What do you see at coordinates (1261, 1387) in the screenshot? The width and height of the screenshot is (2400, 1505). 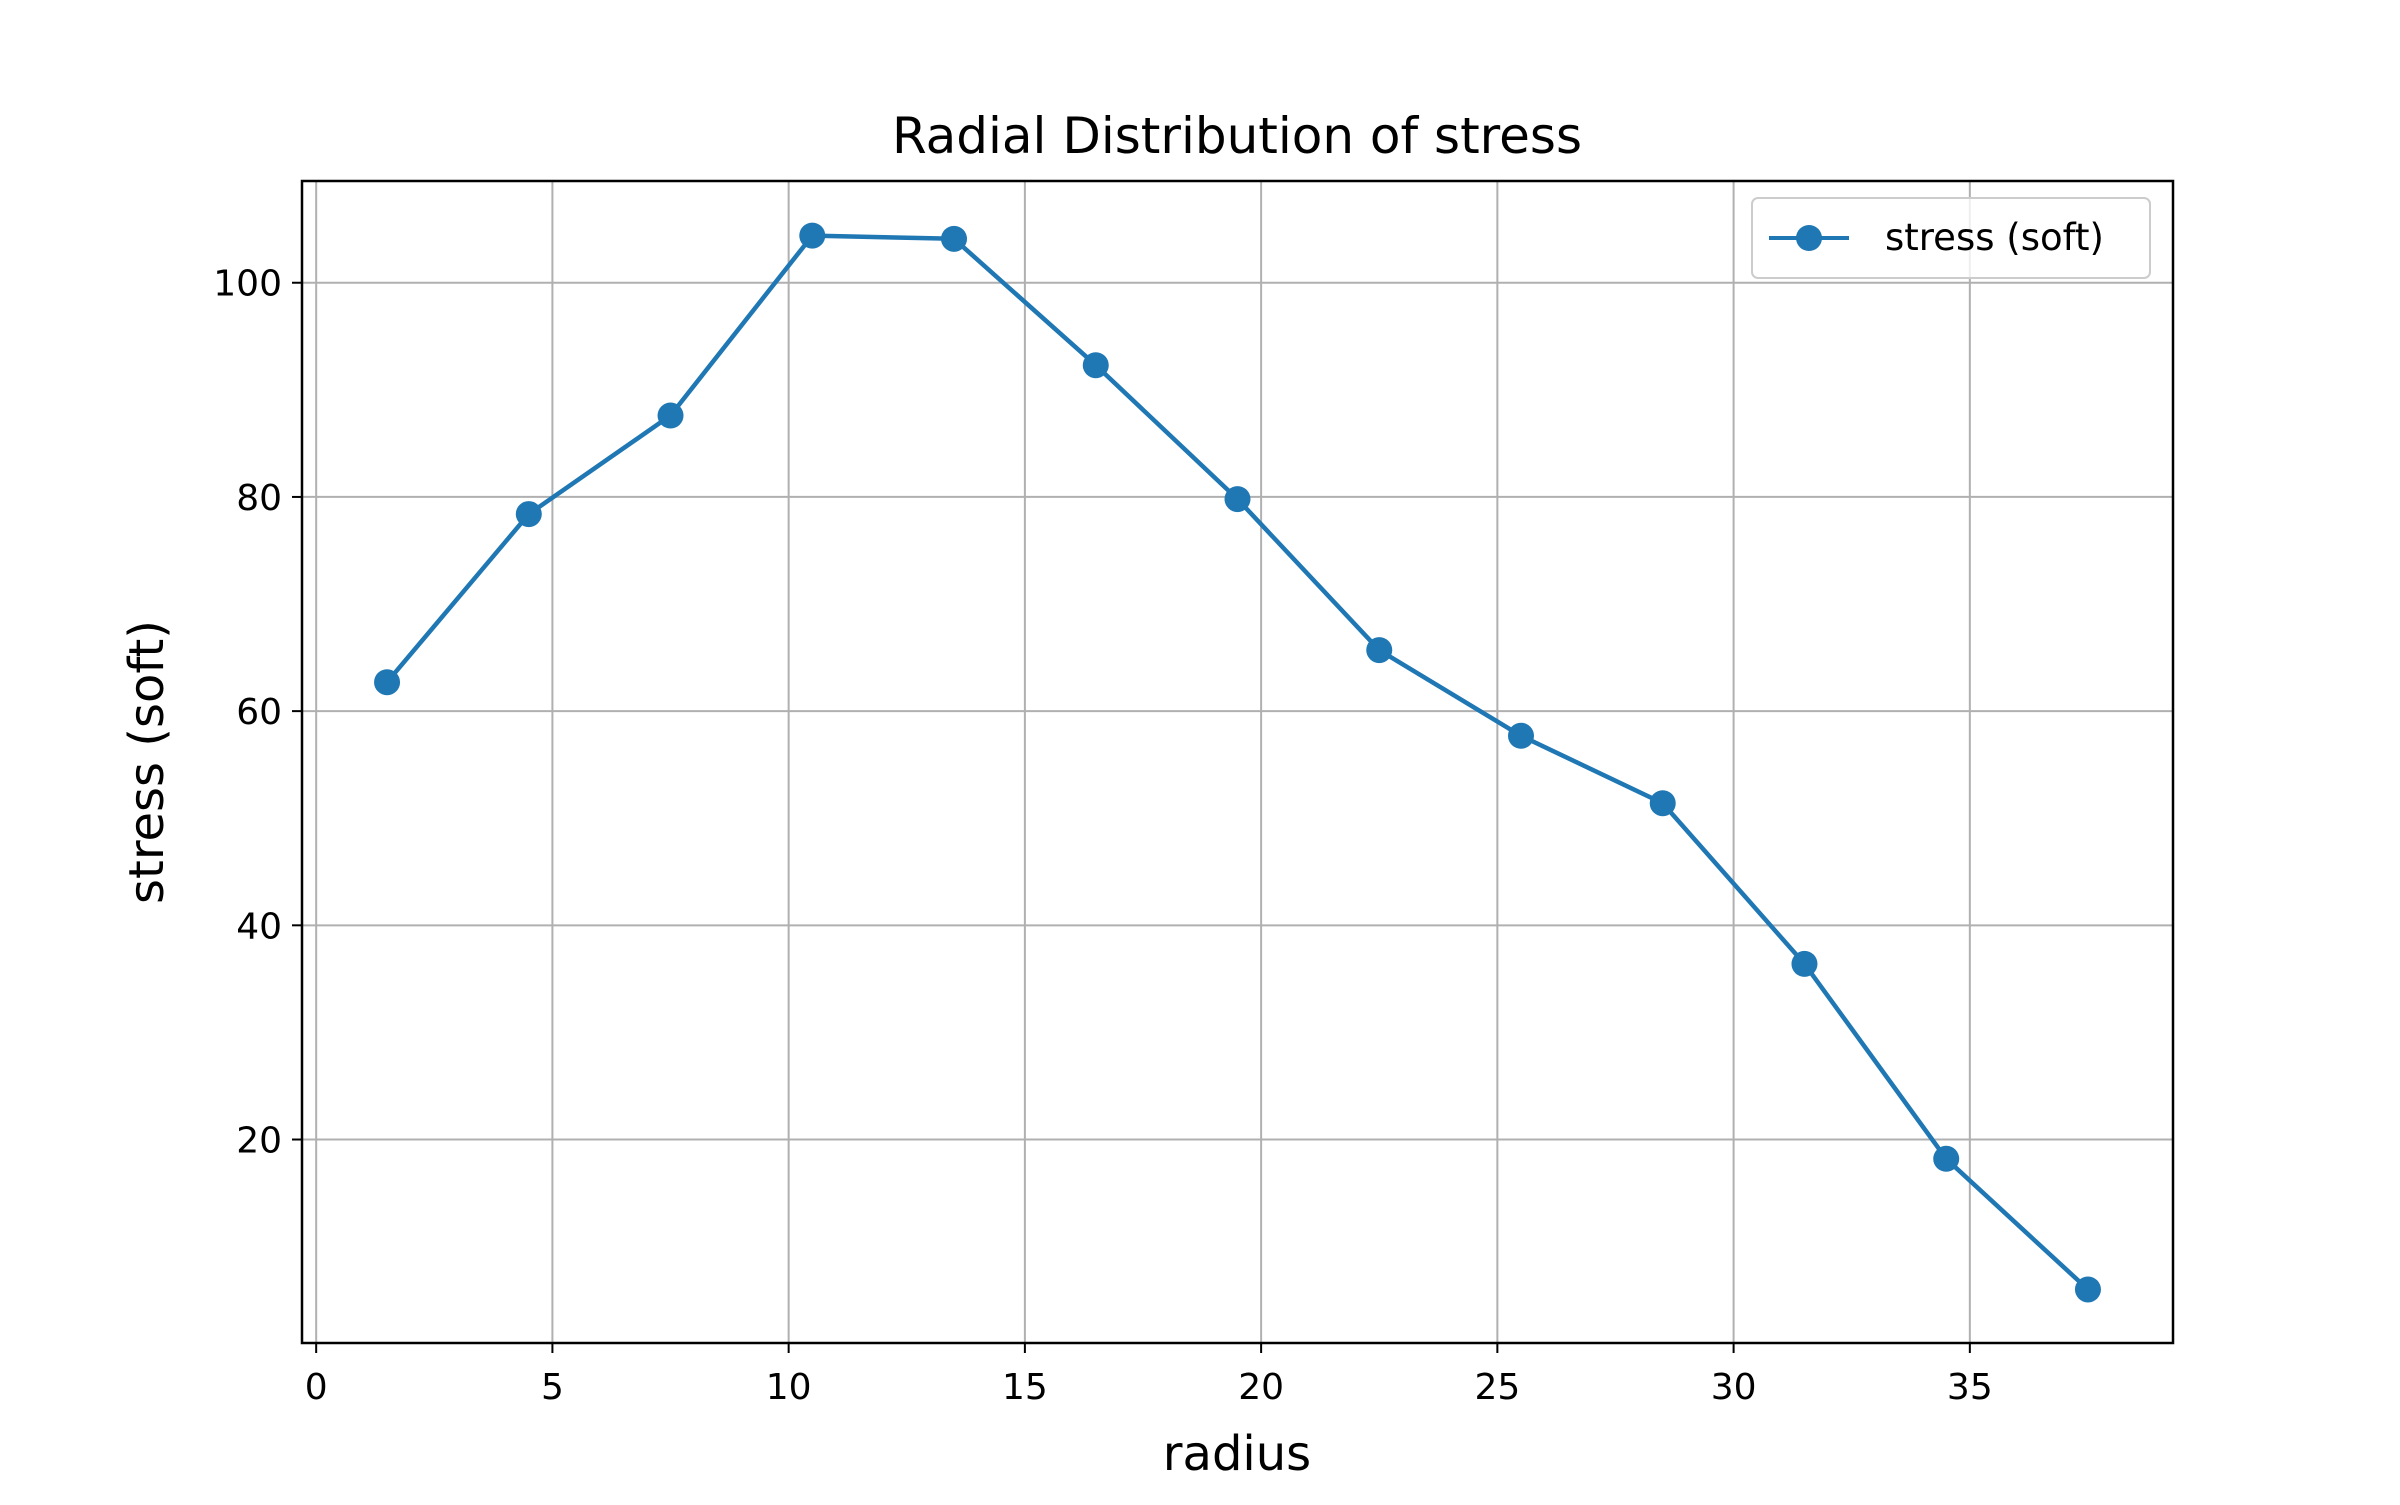 I see `x-tick-label: 20` at bounding box center [1261, 1387].